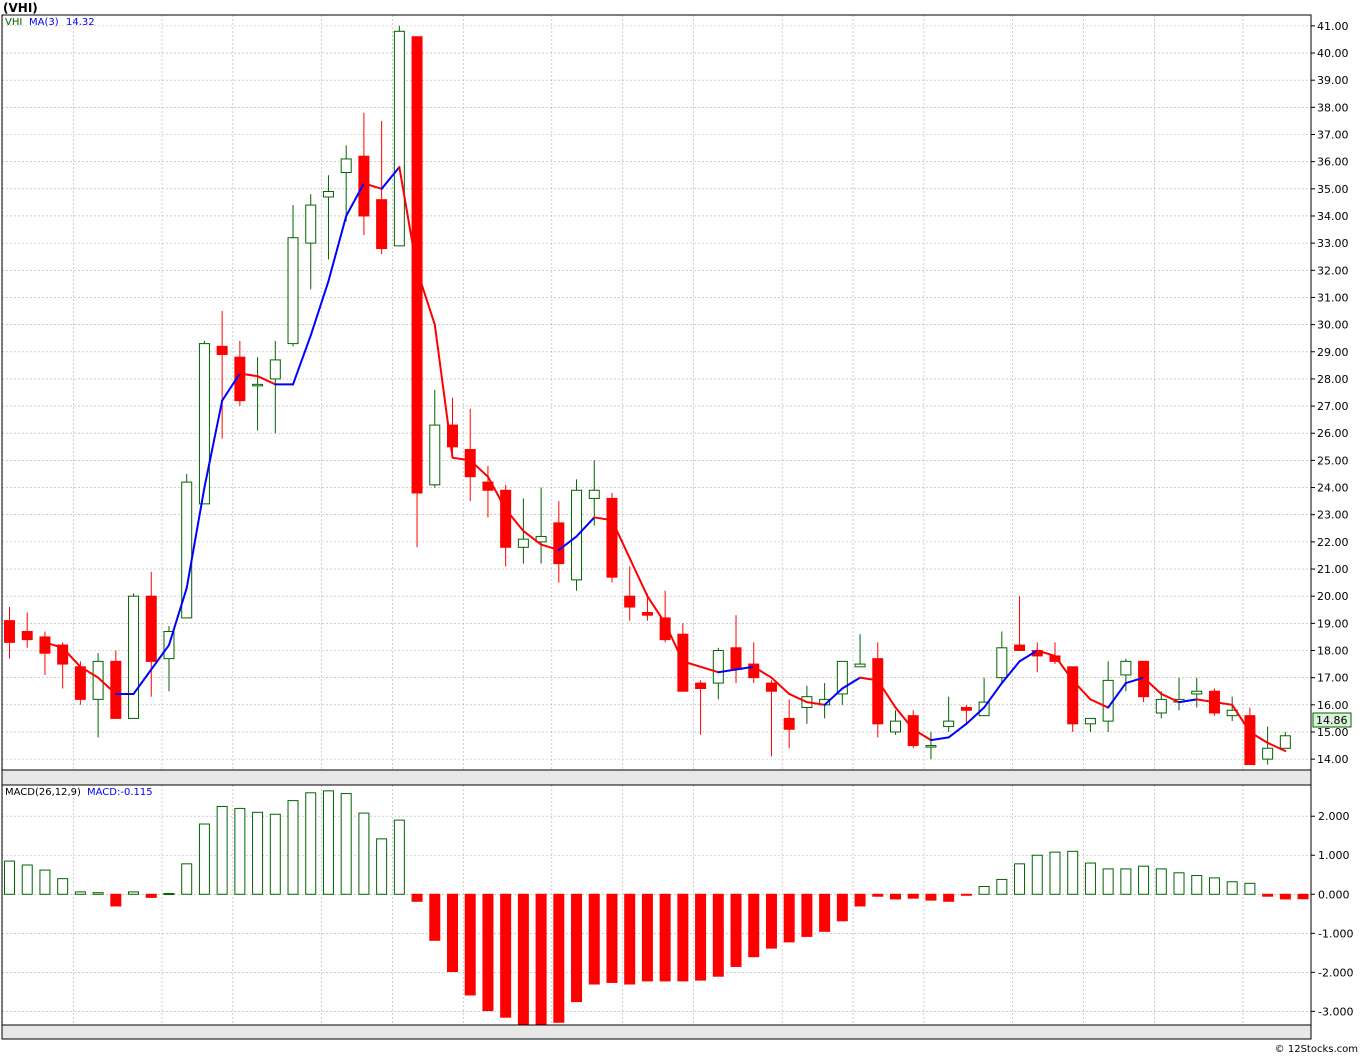 The height and width of the screenshot is (1056, 1360). Describe the element at coordinates (1333, 243) in the screenshot. I see `price-y-tick-label: 33.00` at that location.